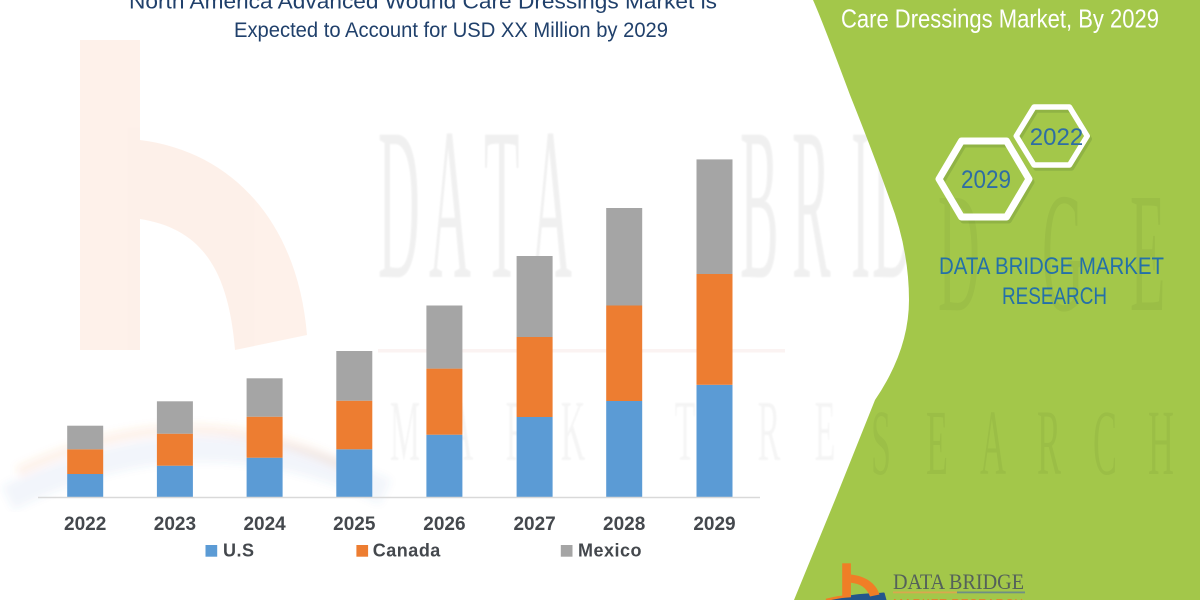 Image resolution: width=1200 pixels, height=600 pixels. Describe the element at coordinates (1000, 19) in the screenshot. I see `svg-text: Care Dressings Market, By 2029` at that location.